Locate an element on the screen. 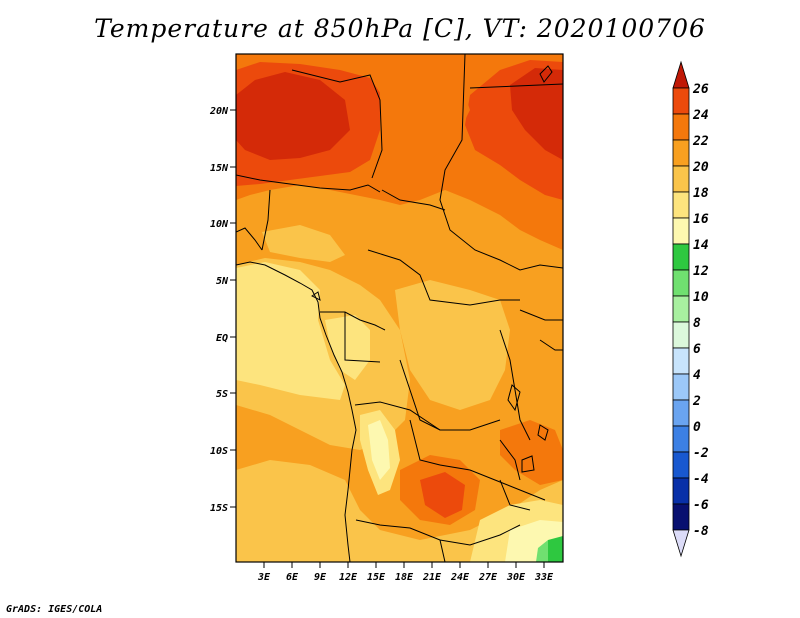  colorbar-label: -6 is located at coordinates (701, 505).